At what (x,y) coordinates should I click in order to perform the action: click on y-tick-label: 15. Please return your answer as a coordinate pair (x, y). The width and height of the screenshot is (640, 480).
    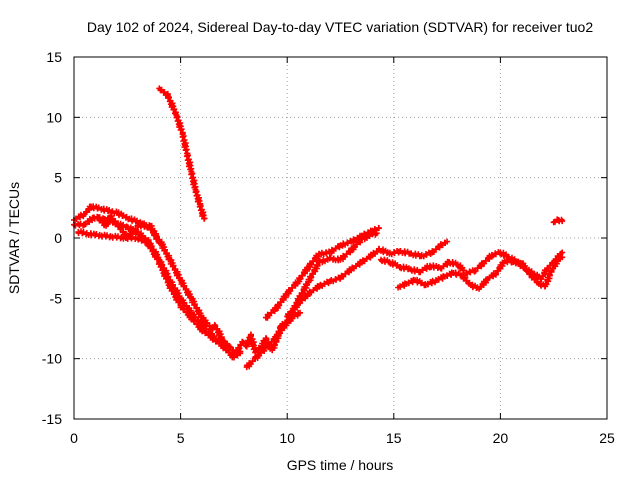
    Looking at the image, I should click on (54, 57).